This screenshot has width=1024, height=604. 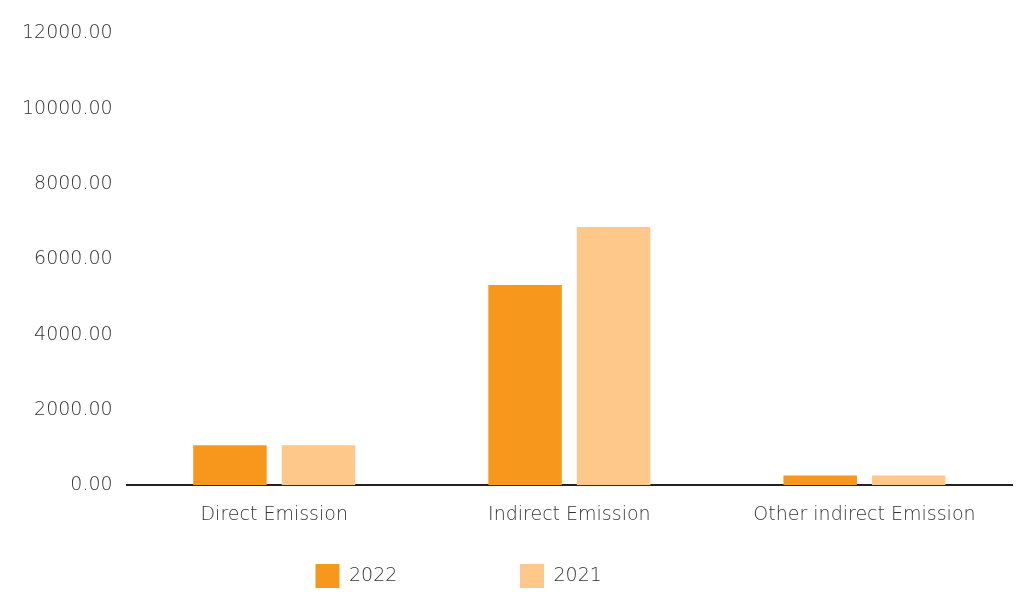 What do you see at coordinates (67, 106) in the screenshot?
I see `y-tick-label: 10000.00` at bounding box center [67, 106].